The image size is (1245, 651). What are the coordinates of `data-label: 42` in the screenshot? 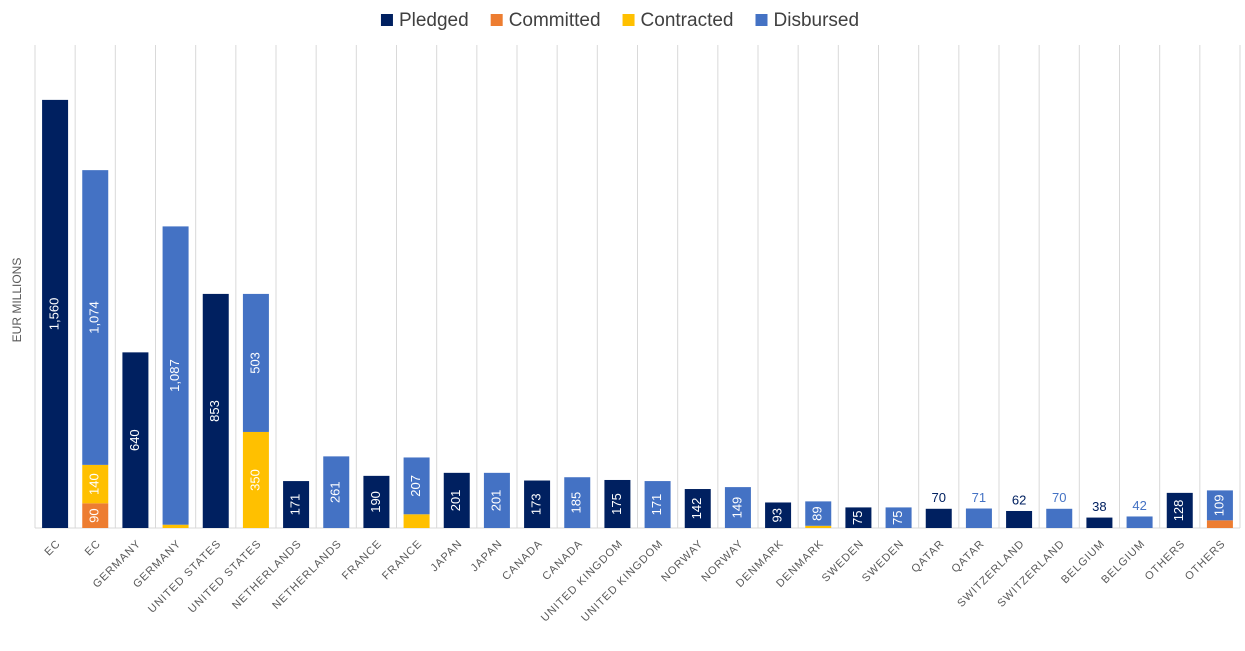 It's located at (1139, 505).